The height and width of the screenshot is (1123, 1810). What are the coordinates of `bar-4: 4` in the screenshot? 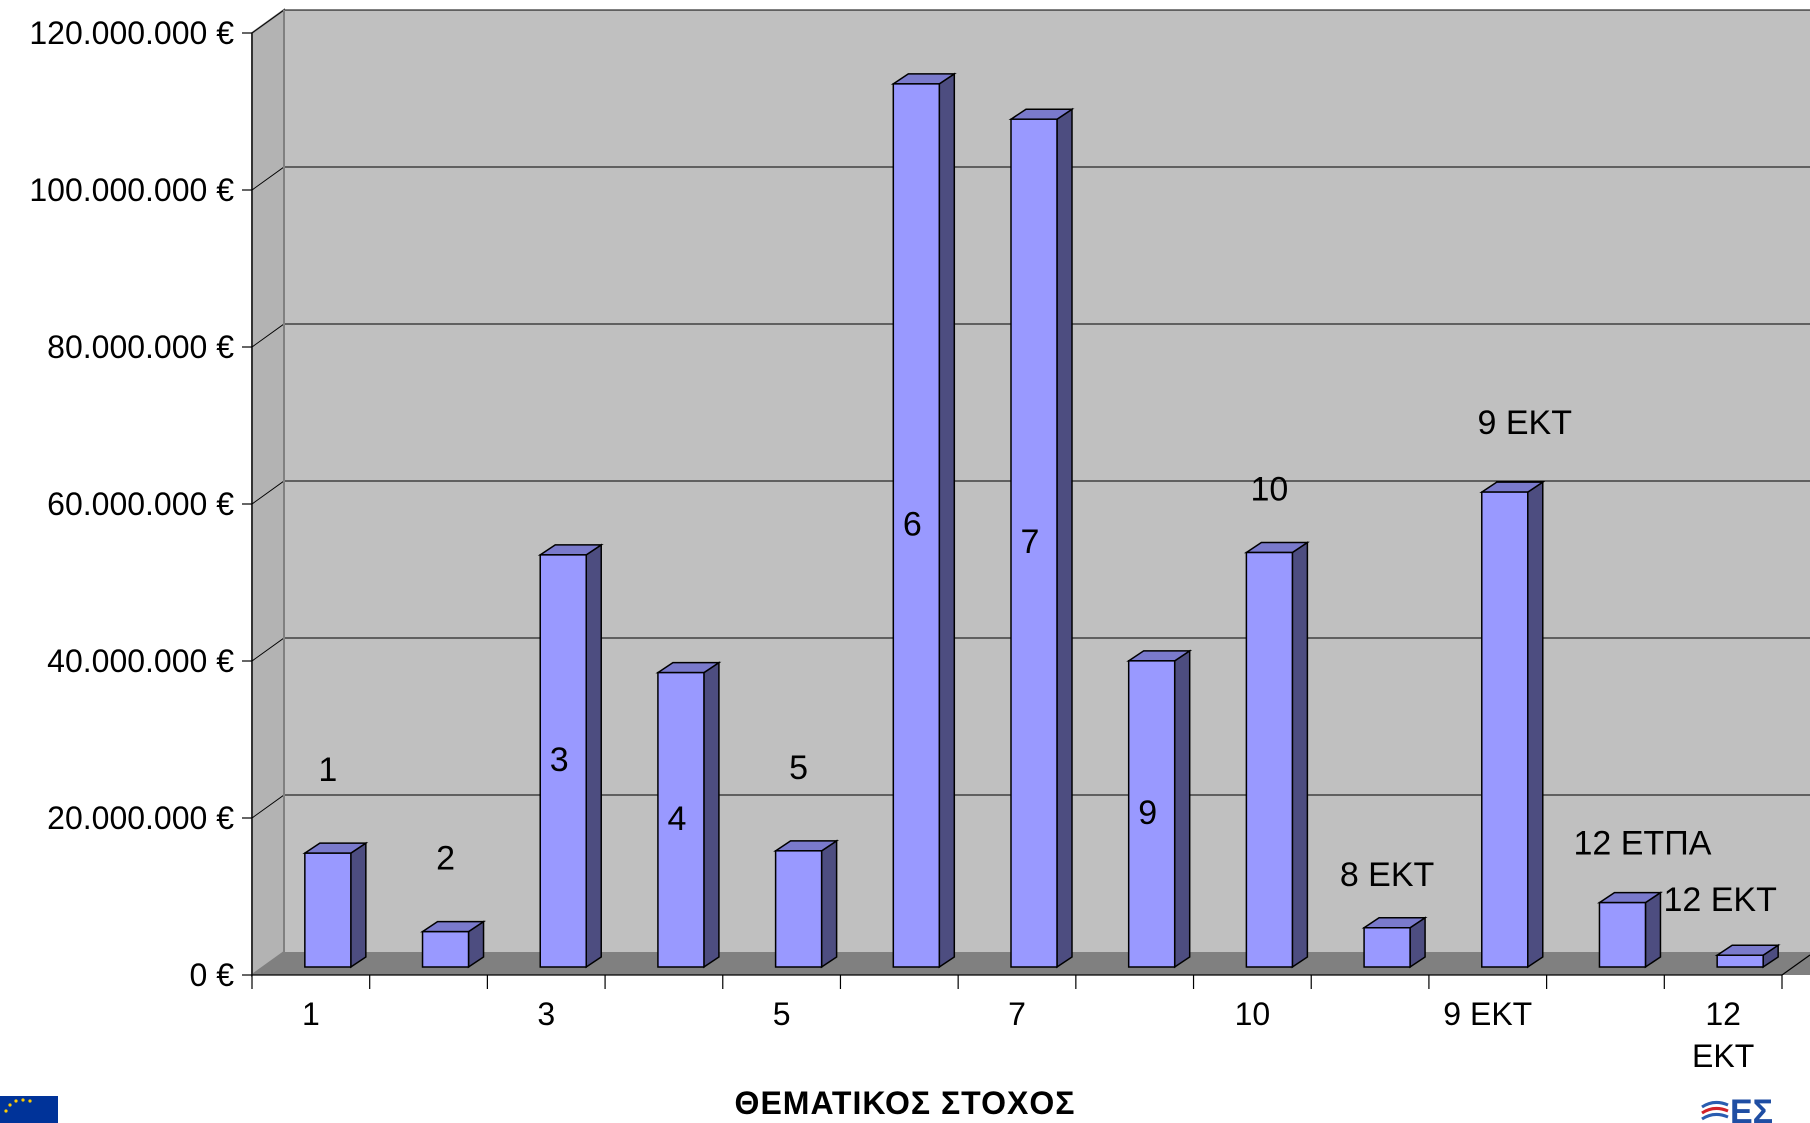 It's located at (688, 815).